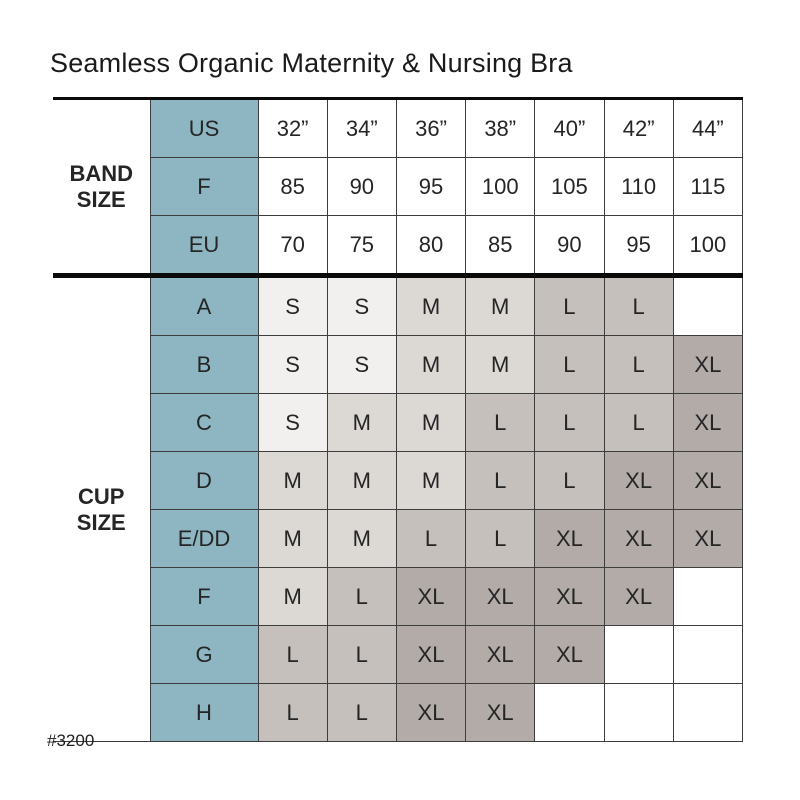 Image resolution: width=800 pixels, height=800 pixels. What do you see at coordinates (431, 127) in the screenshot?
I see `size-cell: 36”` at bounding box center [431, 127].